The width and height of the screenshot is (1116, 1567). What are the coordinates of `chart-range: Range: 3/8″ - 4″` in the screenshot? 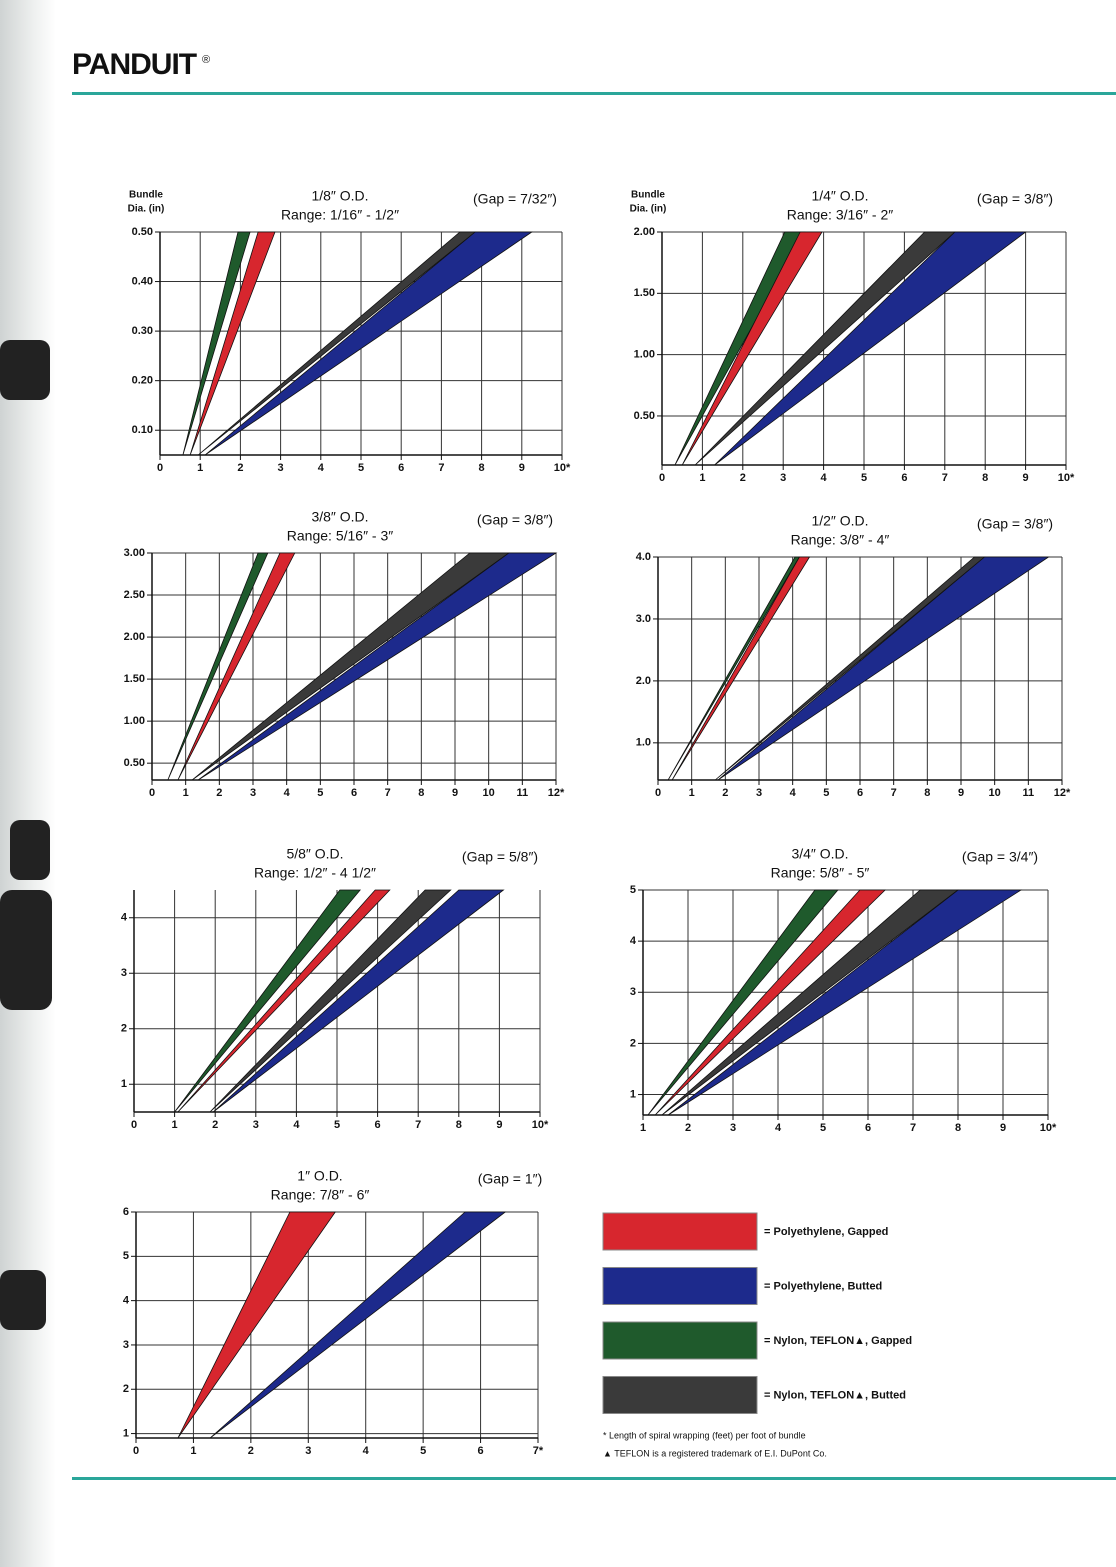 It's located at (840, 540).